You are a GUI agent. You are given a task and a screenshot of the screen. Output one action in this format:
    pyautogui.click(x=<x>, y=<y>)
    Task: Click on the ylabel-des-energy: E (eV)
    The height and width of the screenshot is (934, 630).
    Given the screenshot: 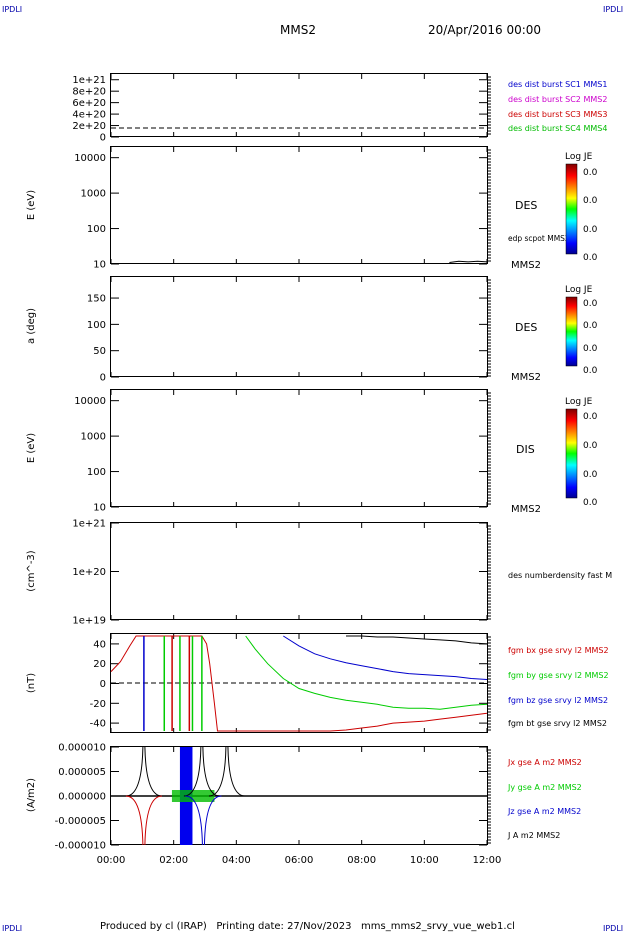 What is the action you would take?
    pyautogui.click(x=31, y=205)
    